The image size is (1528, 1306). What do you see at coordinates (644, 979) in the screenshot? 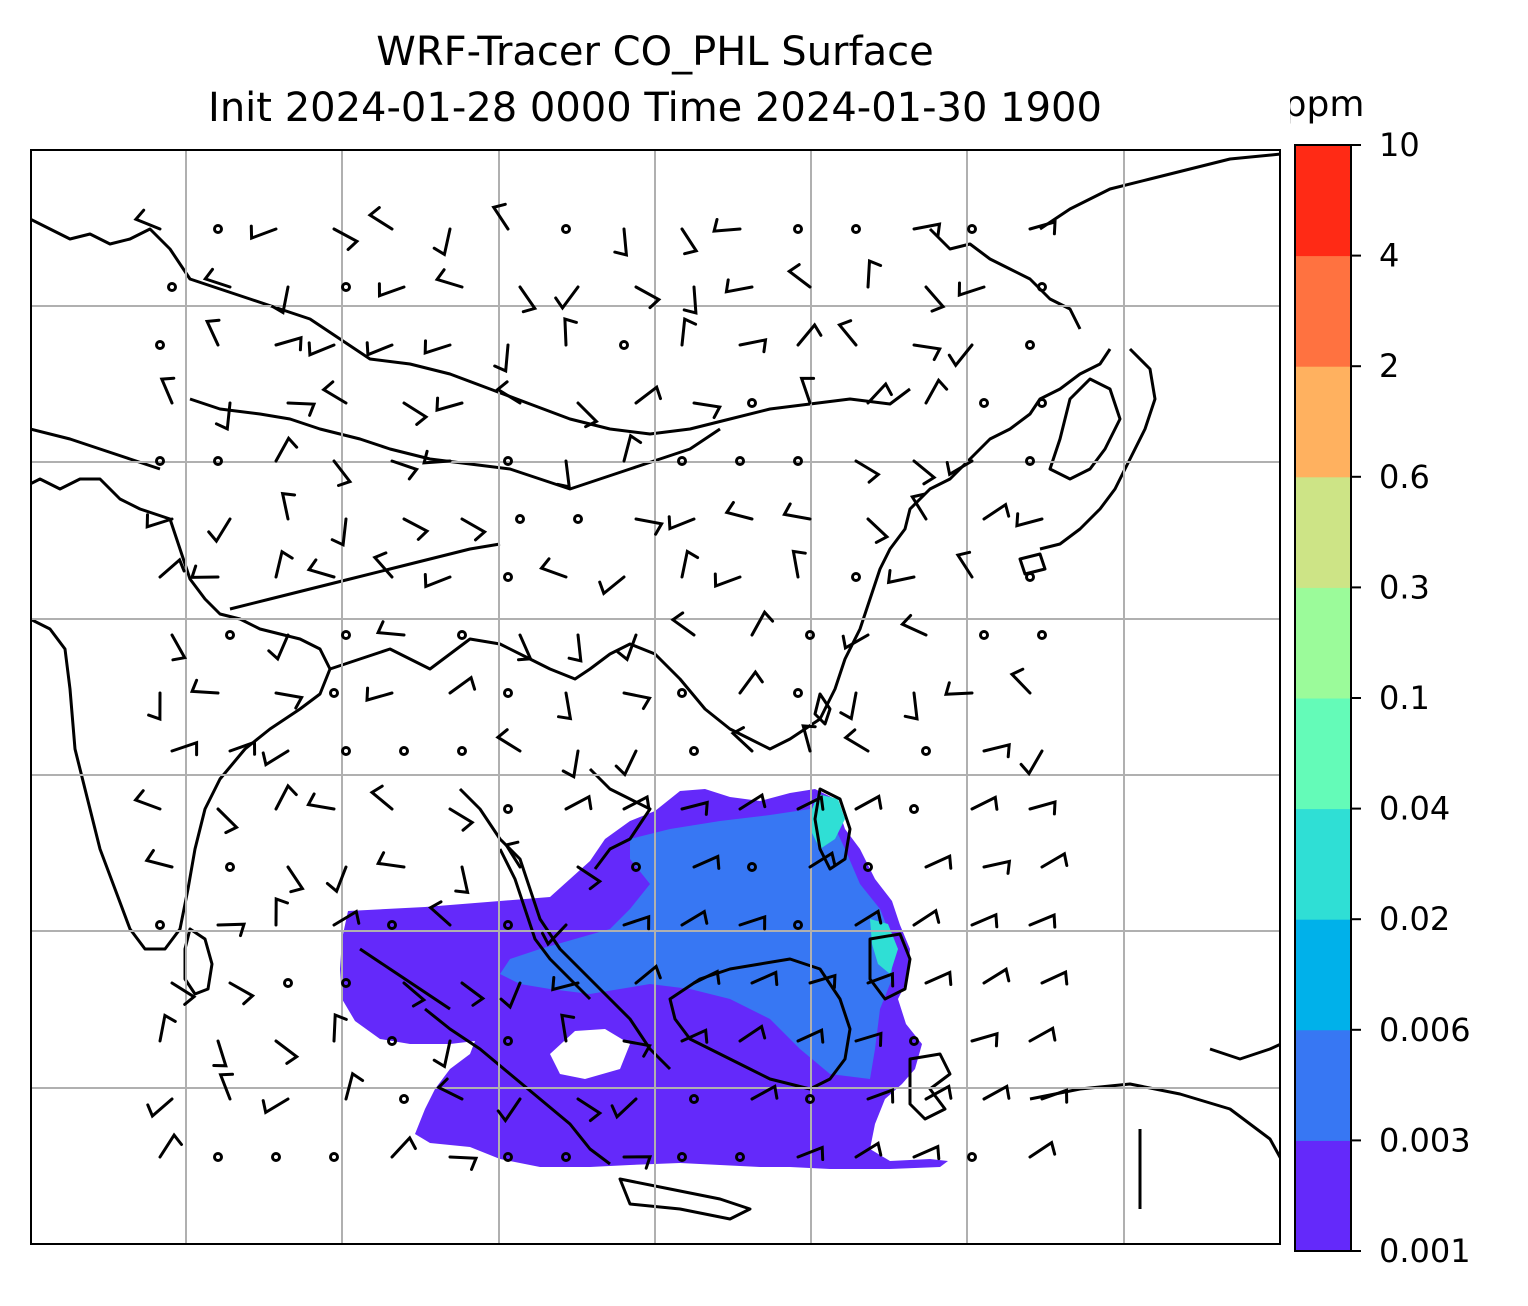
I see `tracer-field` at bounding box center [644, 979].